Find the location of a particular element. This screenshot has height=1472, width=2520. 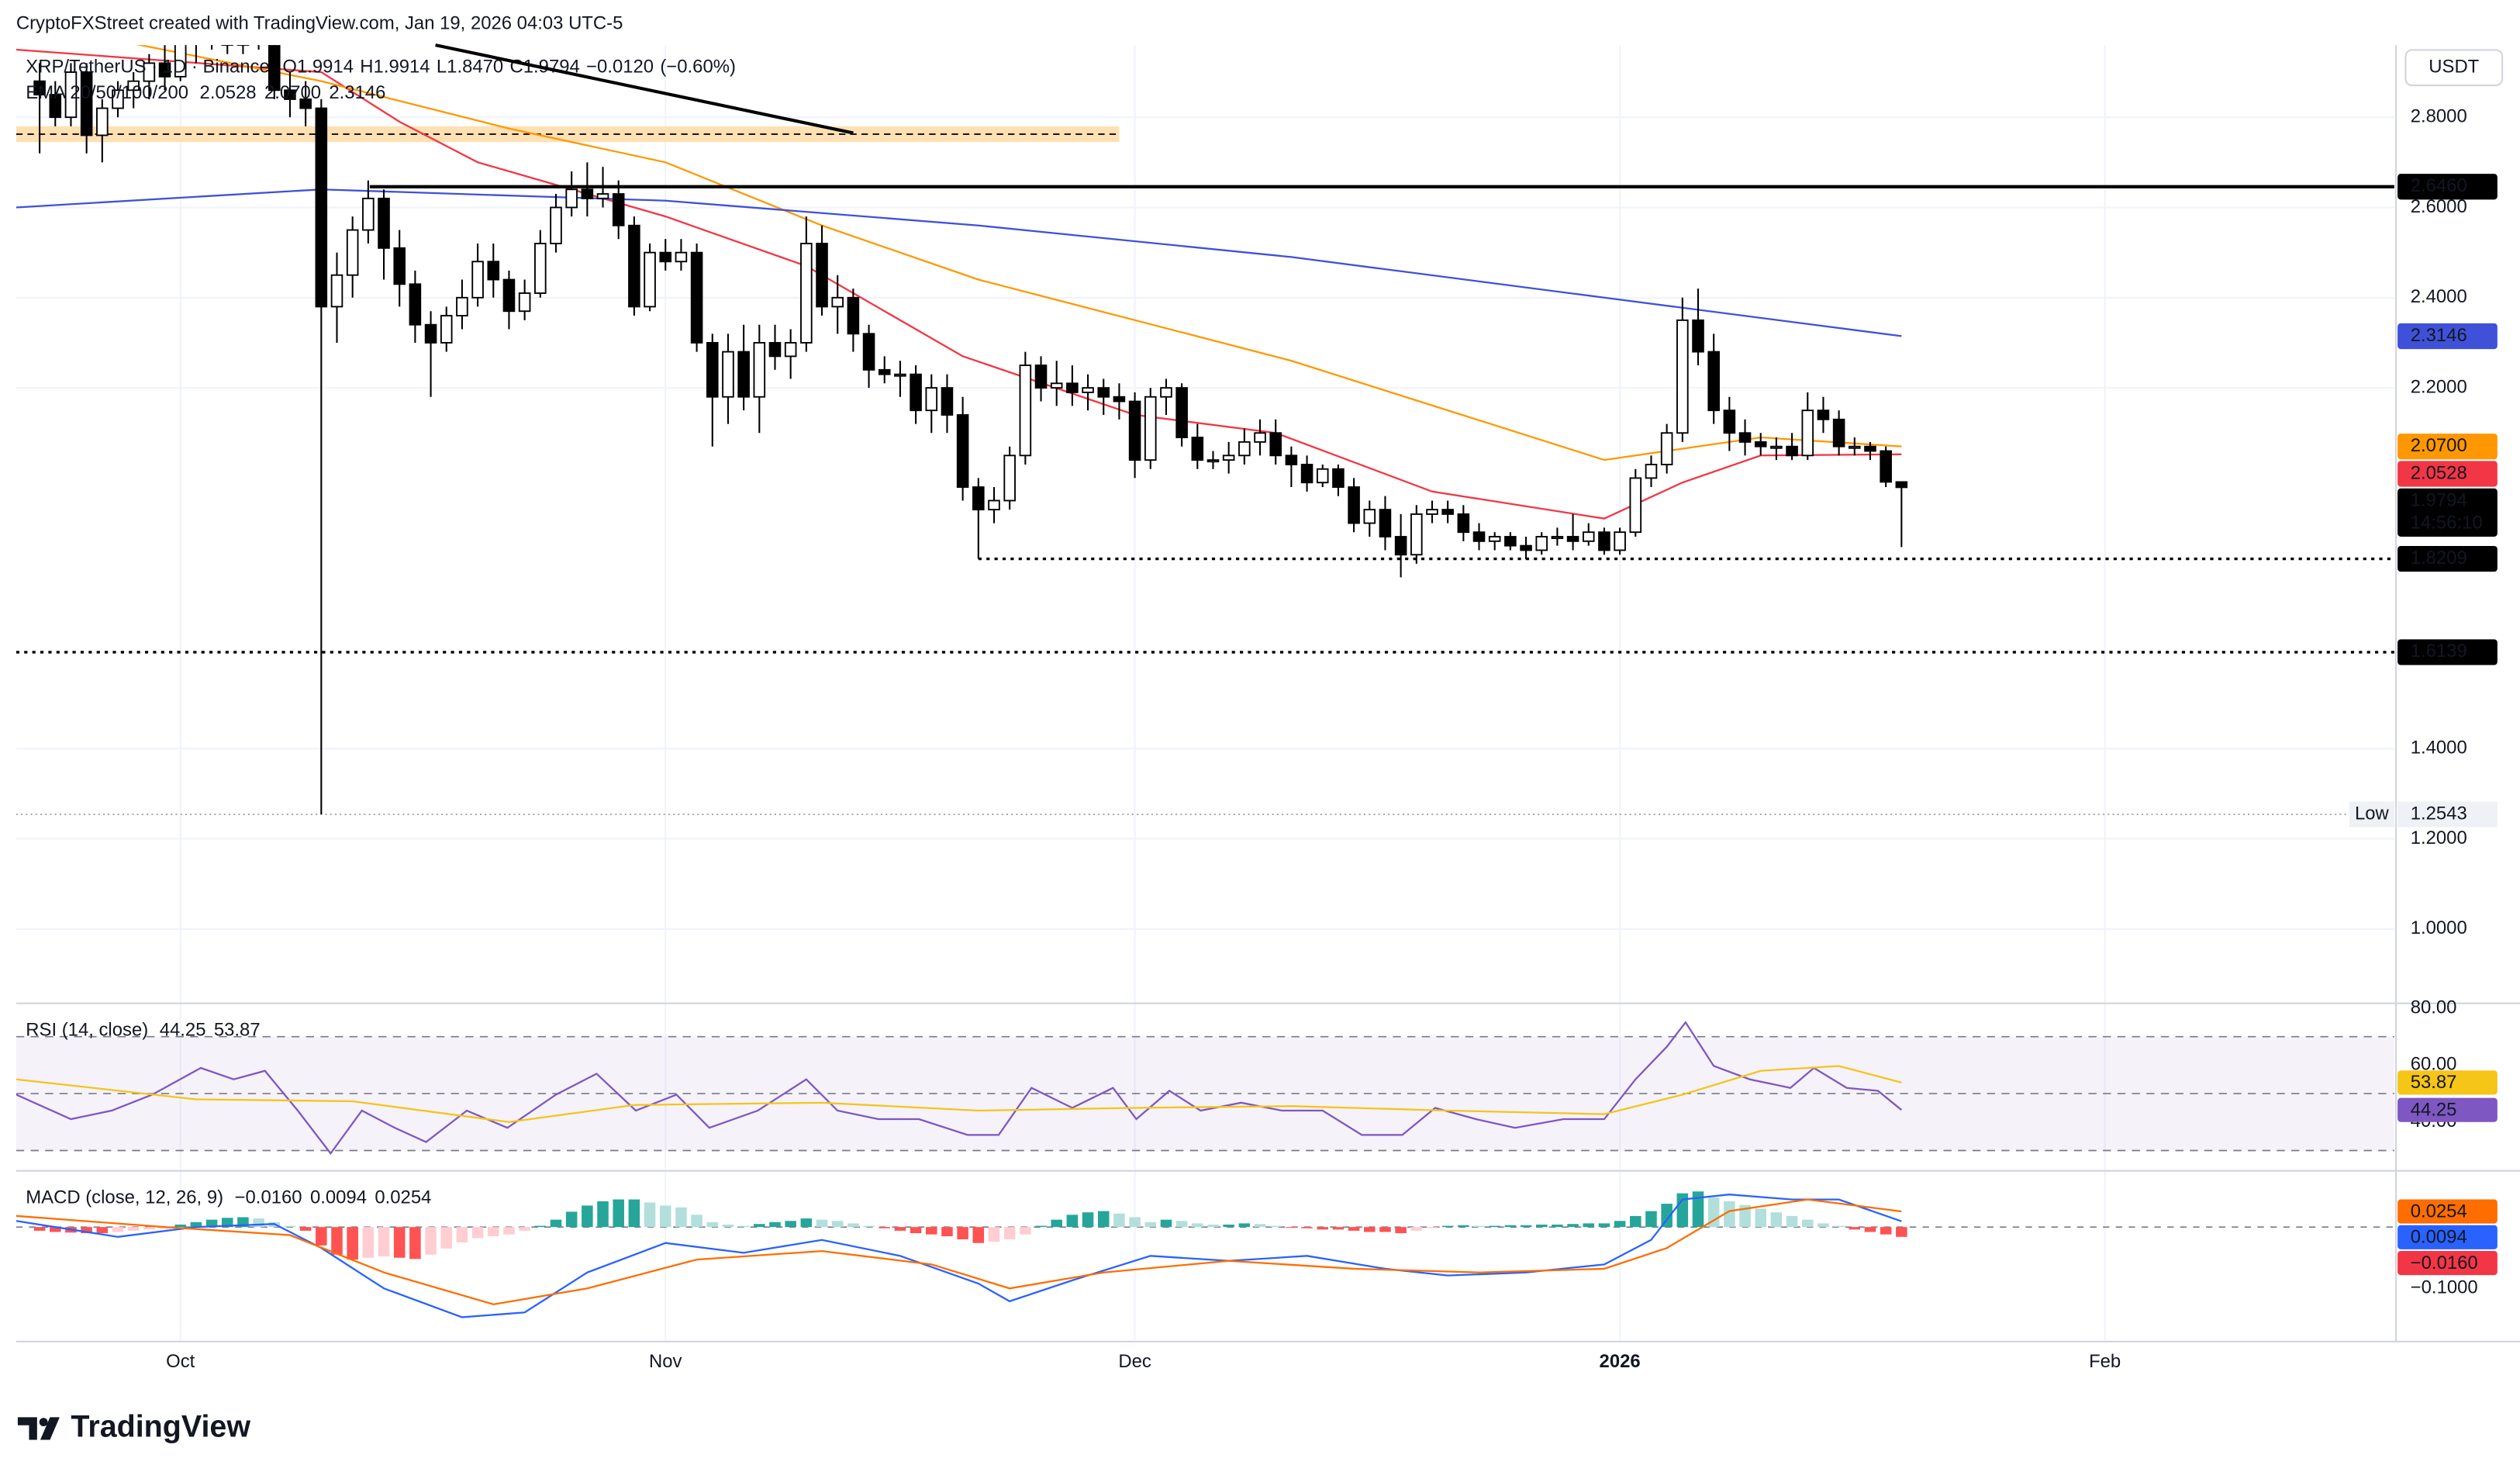

price-badge-label: 2.0700 is located at coordinates (2439, 445).